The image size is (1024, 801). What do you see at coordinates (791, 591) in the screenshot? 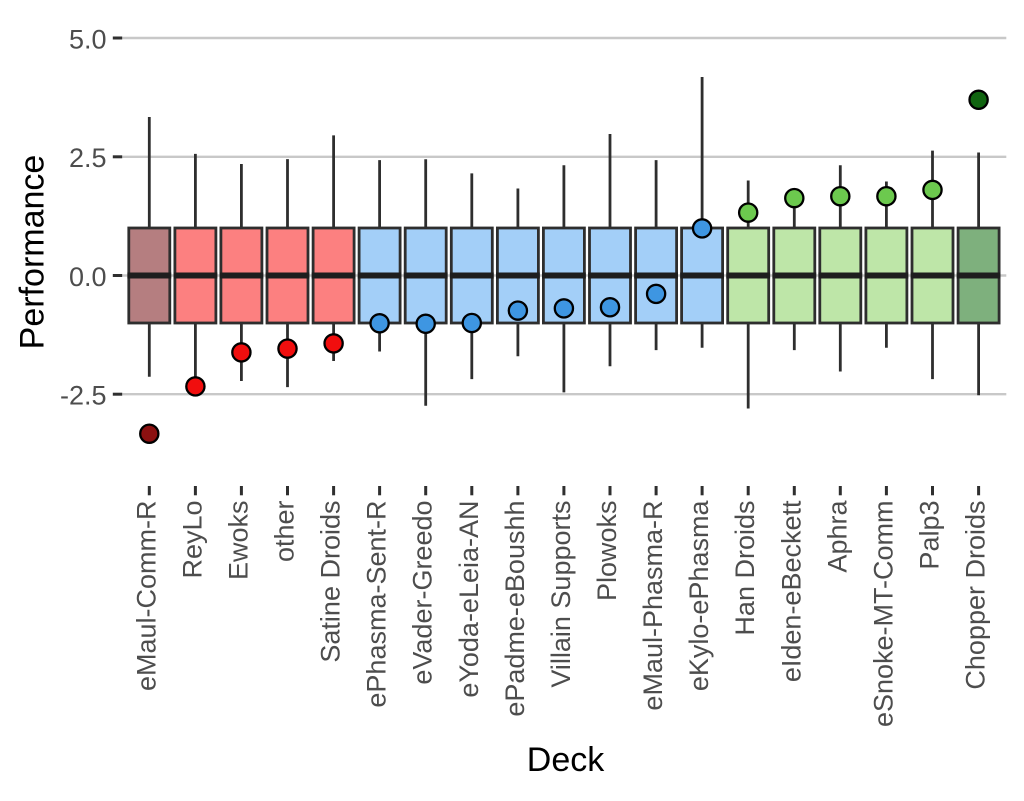
I see `svg-text: eIden-eBeckett` at bounding box center [791, 591].